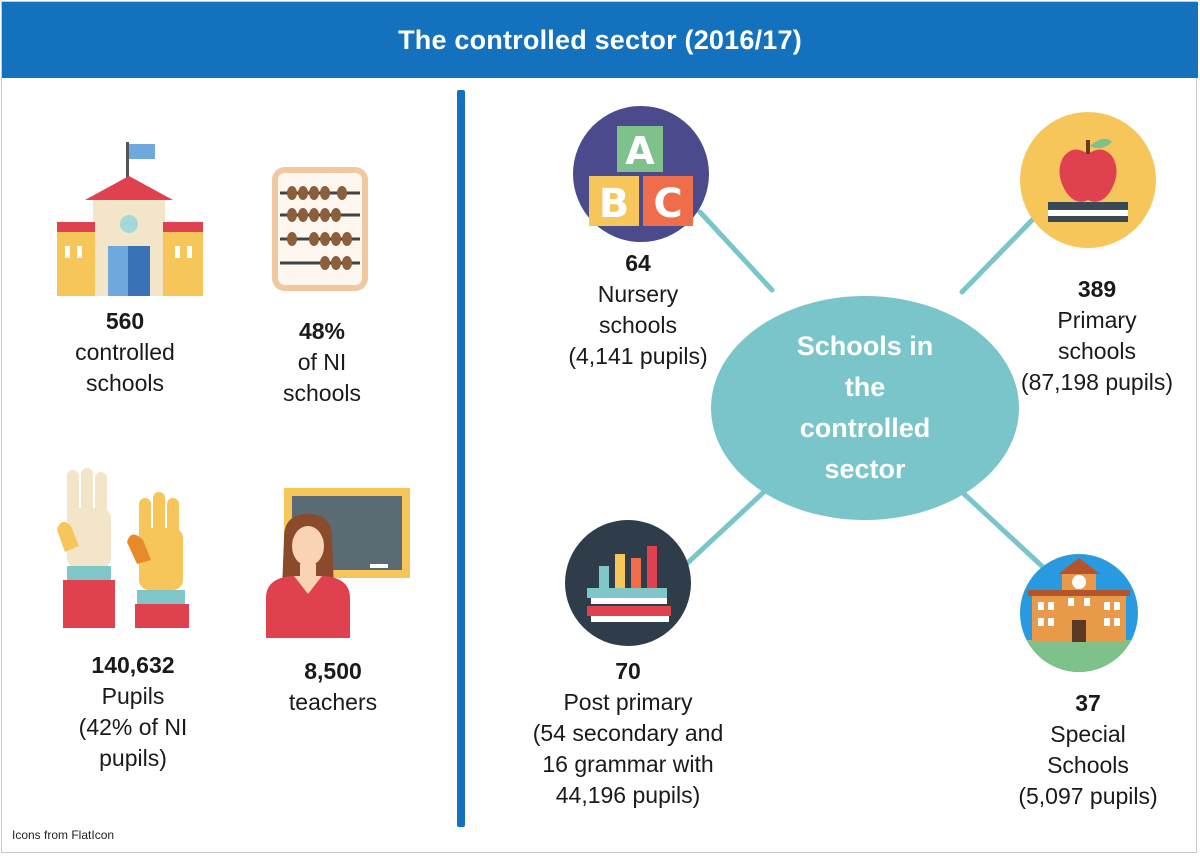 The width and height of the screenshot is (1200, 856). Describe the element at coordinates (461, 458) in the screenshot. I see `section-divider` at that location.